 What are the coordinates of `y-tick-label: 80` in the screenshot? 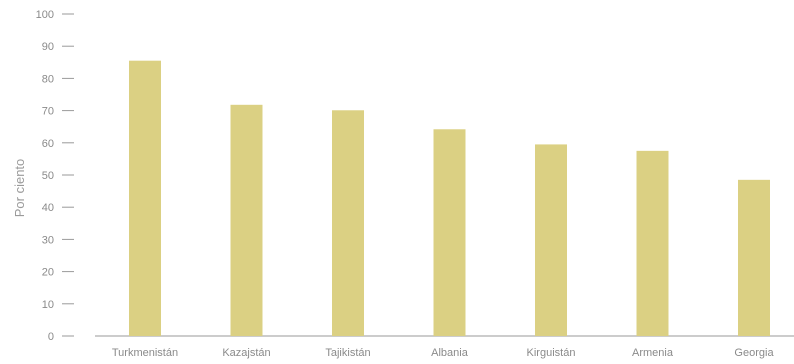 It's located at (48, 79).